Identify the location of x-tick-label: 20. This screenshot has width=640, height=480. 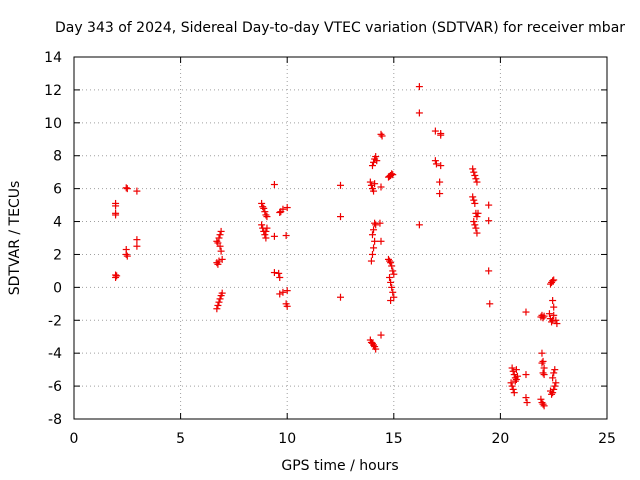
(500, 439).